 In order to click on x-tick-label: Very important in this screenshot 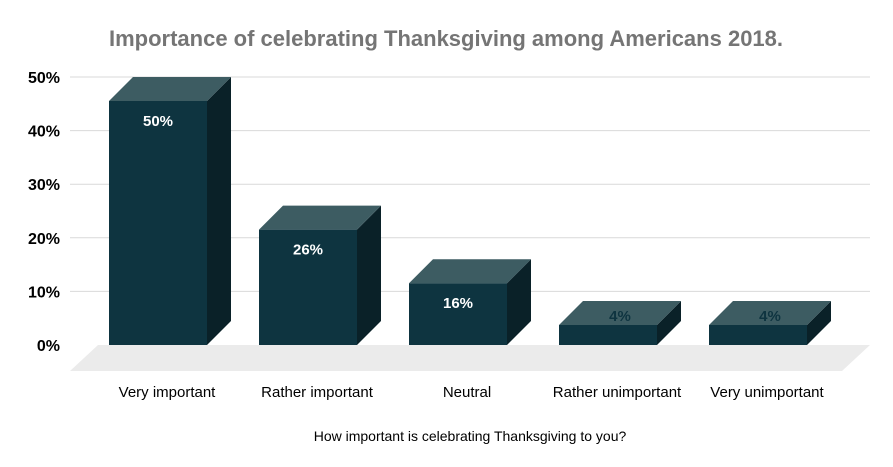, I will do `click(168, 392)`.